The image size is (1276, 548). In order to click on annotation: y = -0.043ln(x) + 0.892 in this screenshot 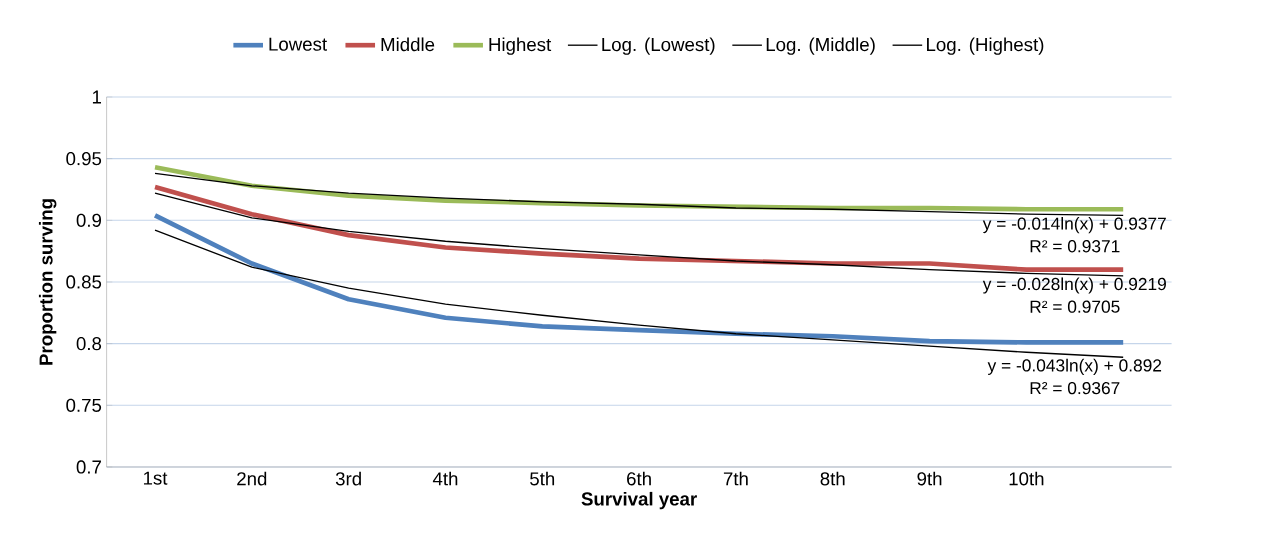, I will do `click(1074, 366)`.